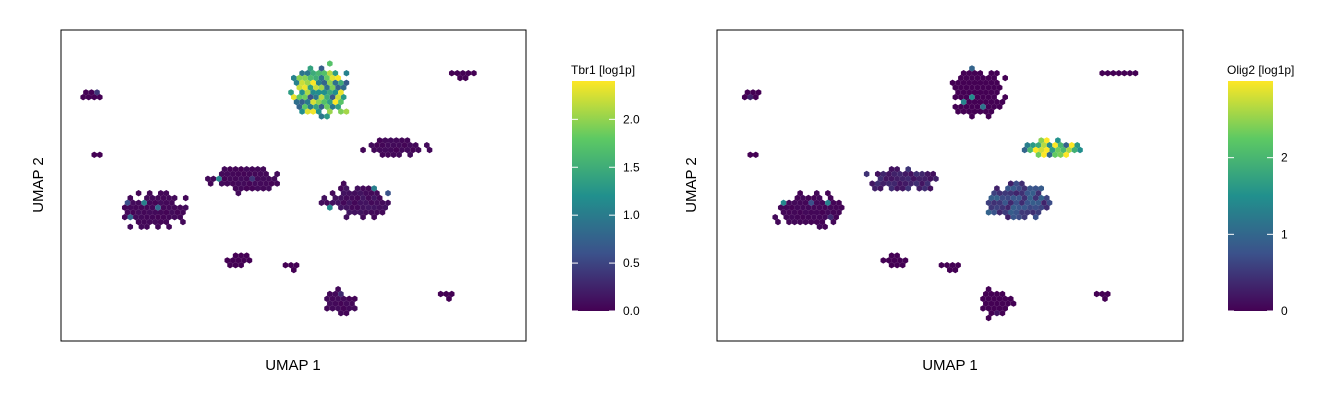  Describe the element at coordinates (950, 365) in the screenshot. I see `olig2-x-axis-label: UMAP 1` at that location.